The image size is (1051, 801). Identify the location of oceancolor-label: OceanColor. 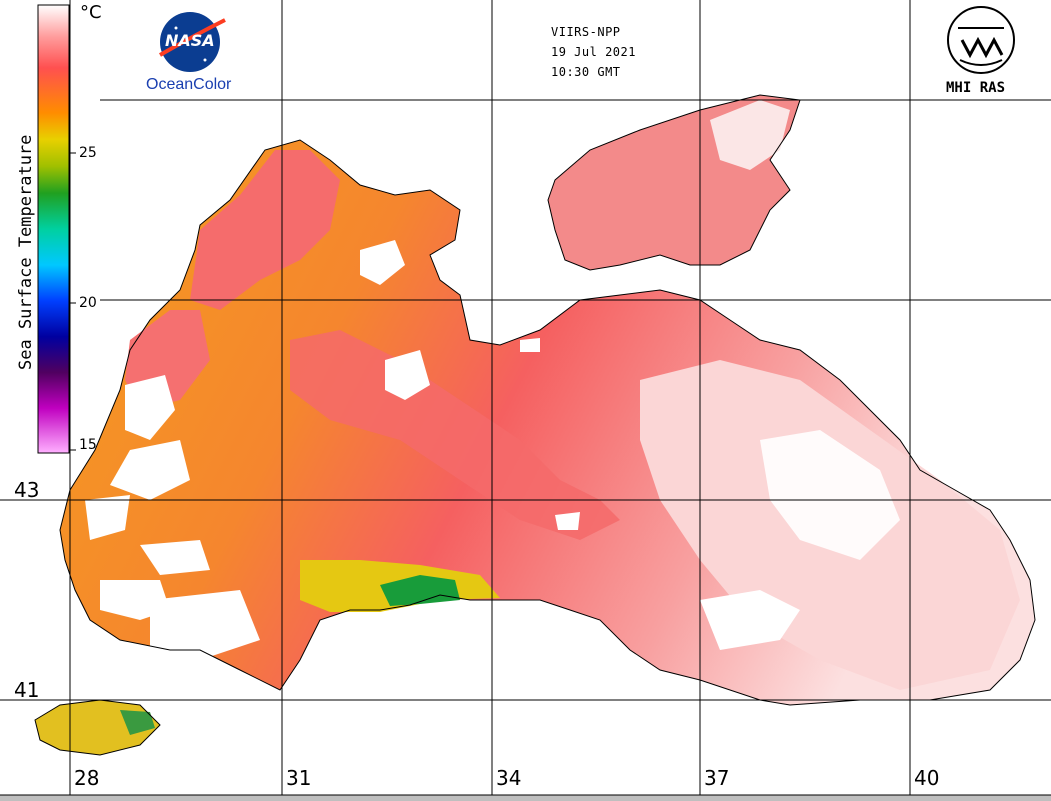
(189, 84).